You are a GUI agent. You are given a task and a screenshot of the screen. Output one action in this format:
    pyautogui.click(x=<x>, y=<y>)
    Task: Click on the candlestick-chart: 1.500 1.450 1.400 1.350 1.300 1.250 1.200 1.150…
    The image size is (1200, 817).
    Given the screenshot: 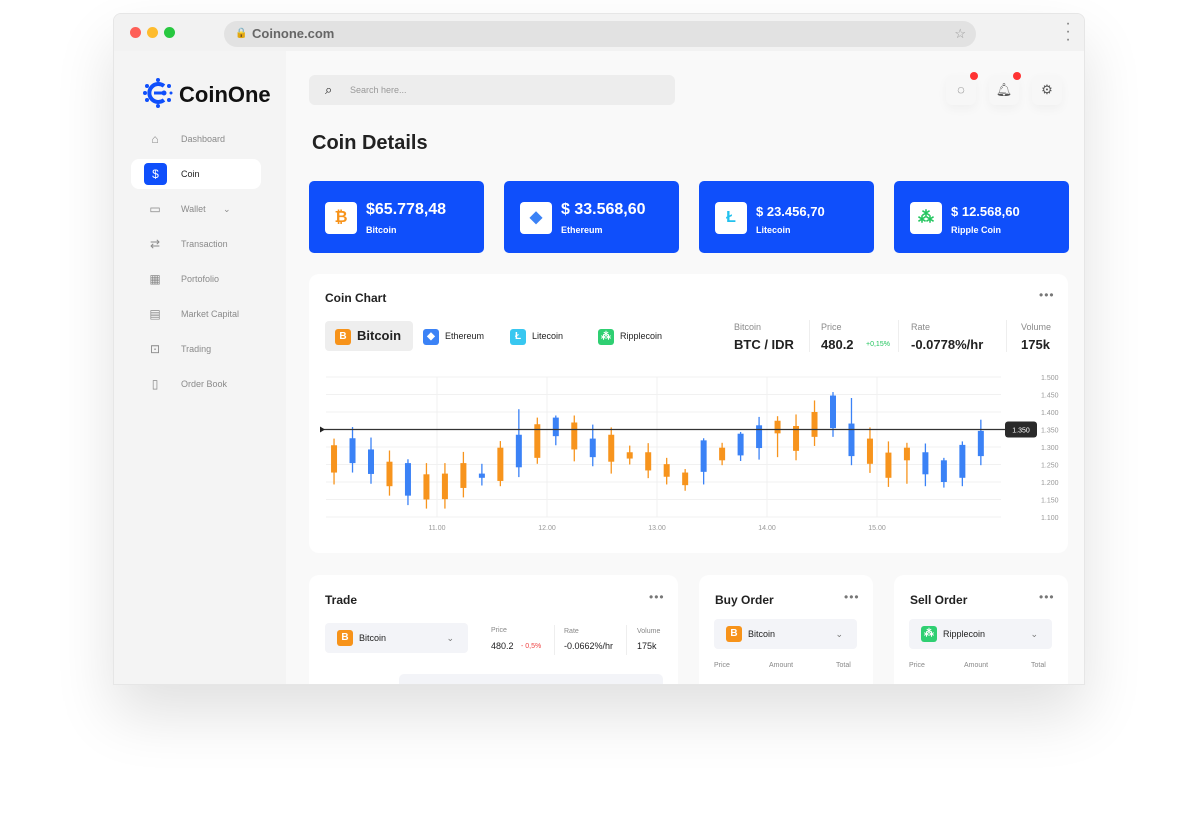 What is the action you would take?
    pyautogui.click(x=689, y=453)
    